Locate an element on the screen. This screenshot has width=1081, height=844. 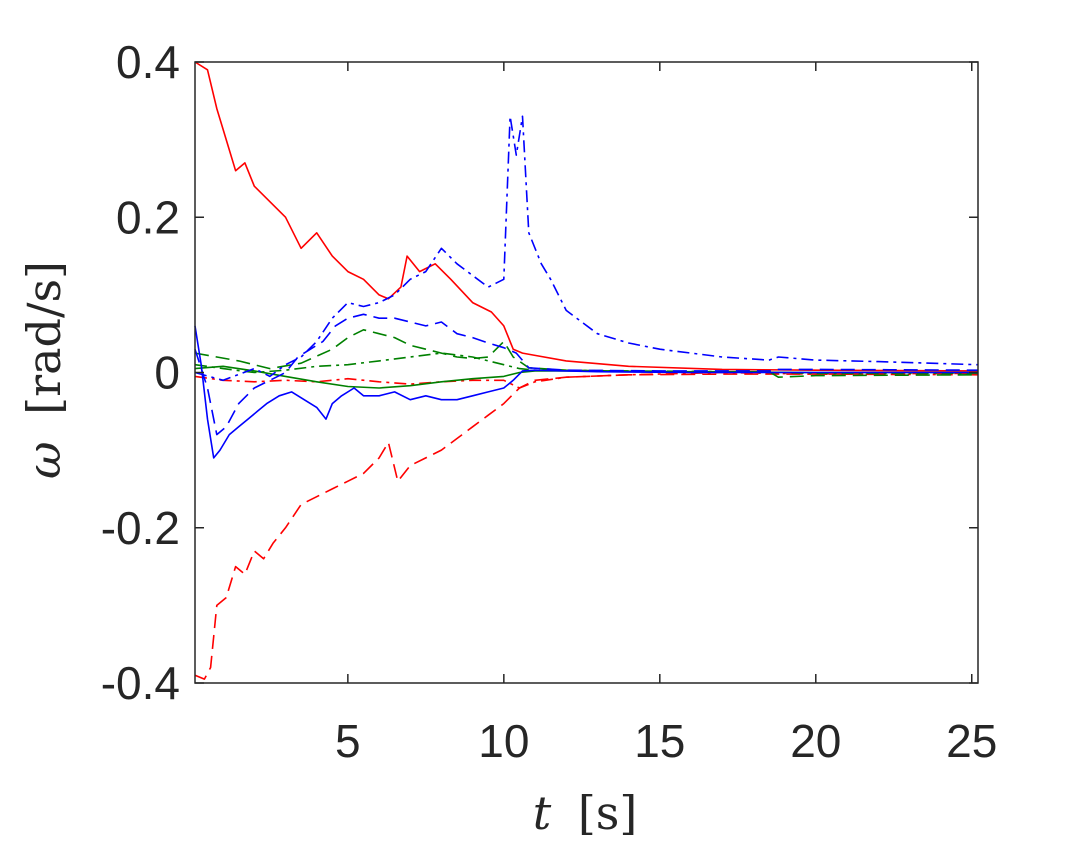
x-tick-label: 20 is located at coordinates (815, 741).